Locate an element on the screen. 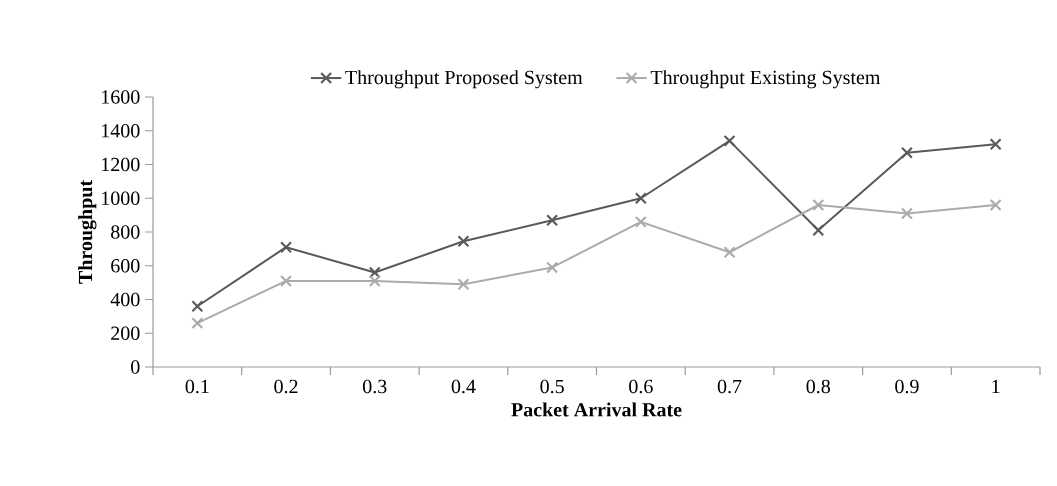  y-tick-label: 1200 is located at coordinates (121, 164).